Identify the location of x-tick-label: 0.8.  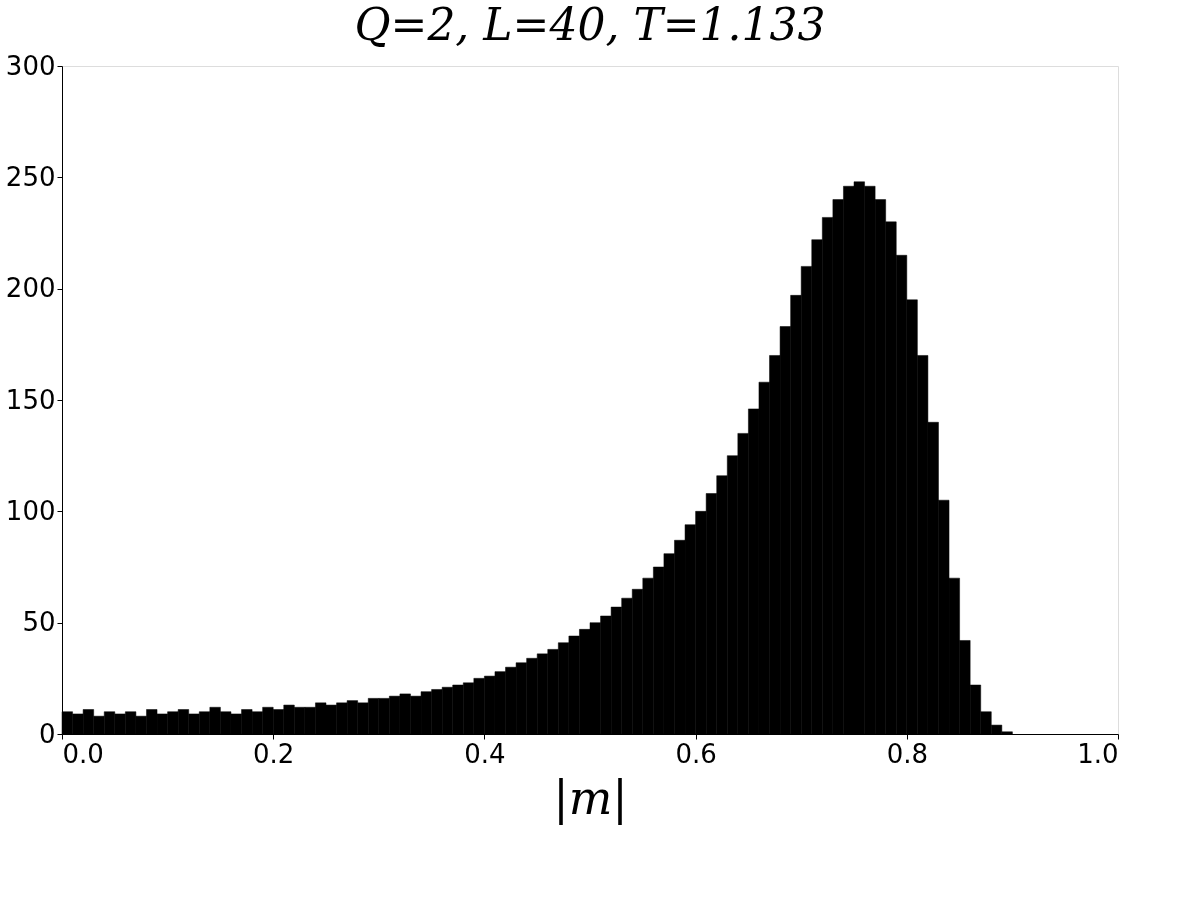
(907, 753).